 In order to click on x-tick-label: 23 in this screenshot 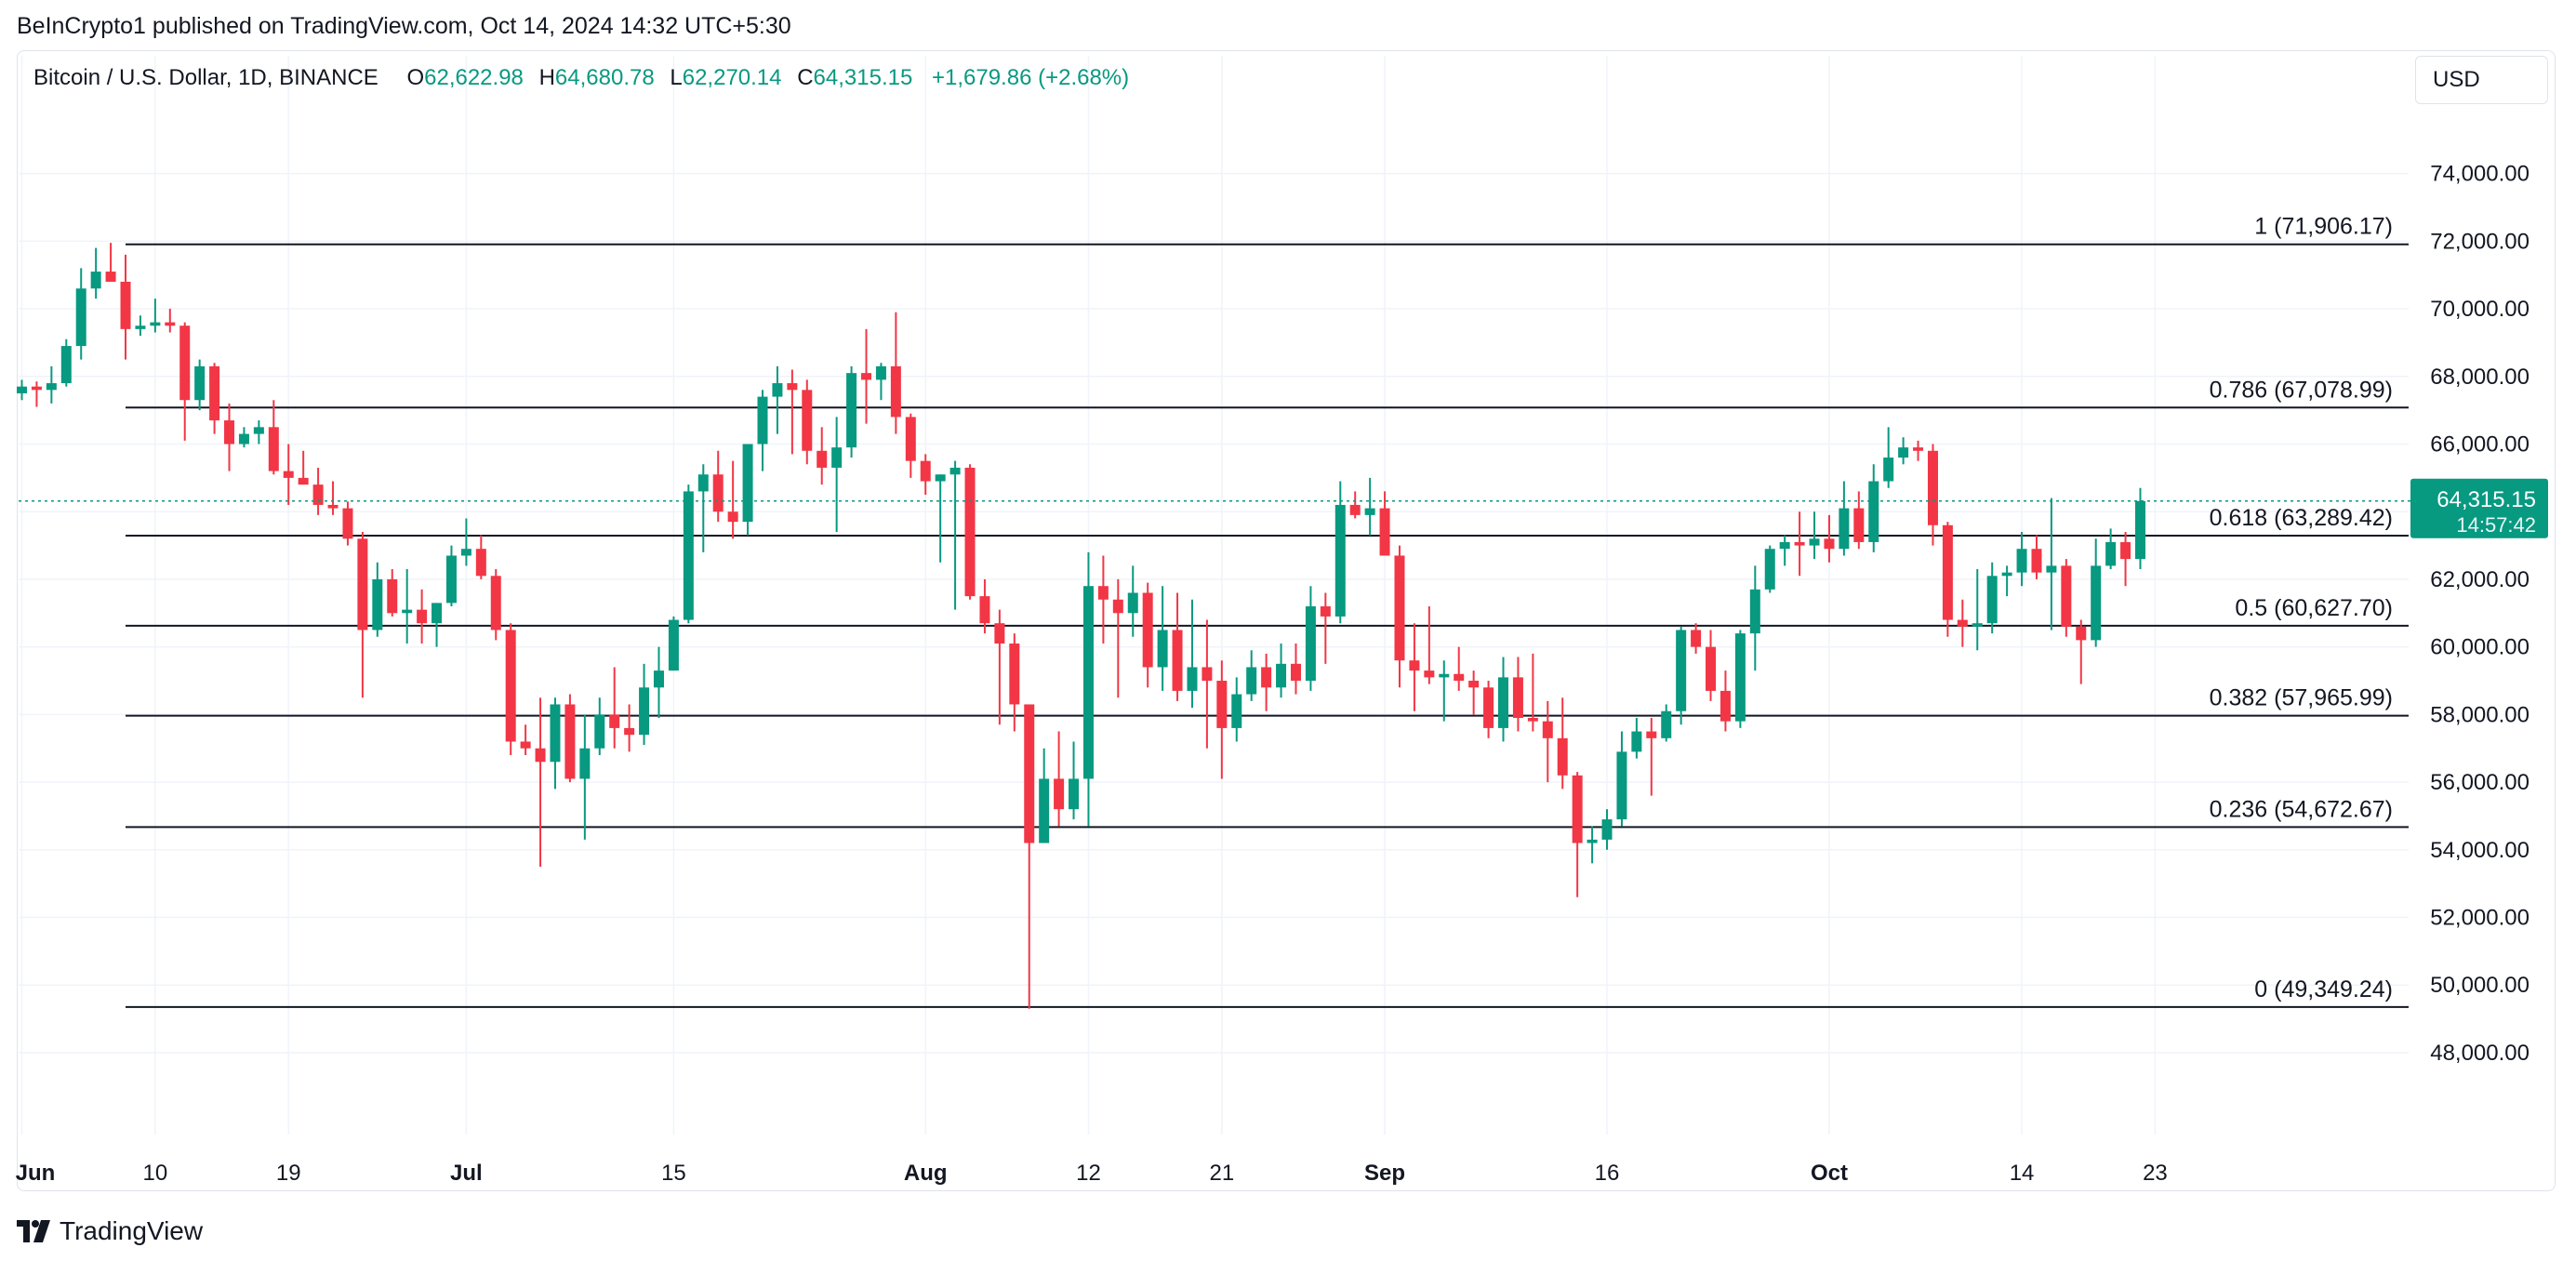, I will do `click(2155, 1173)`.